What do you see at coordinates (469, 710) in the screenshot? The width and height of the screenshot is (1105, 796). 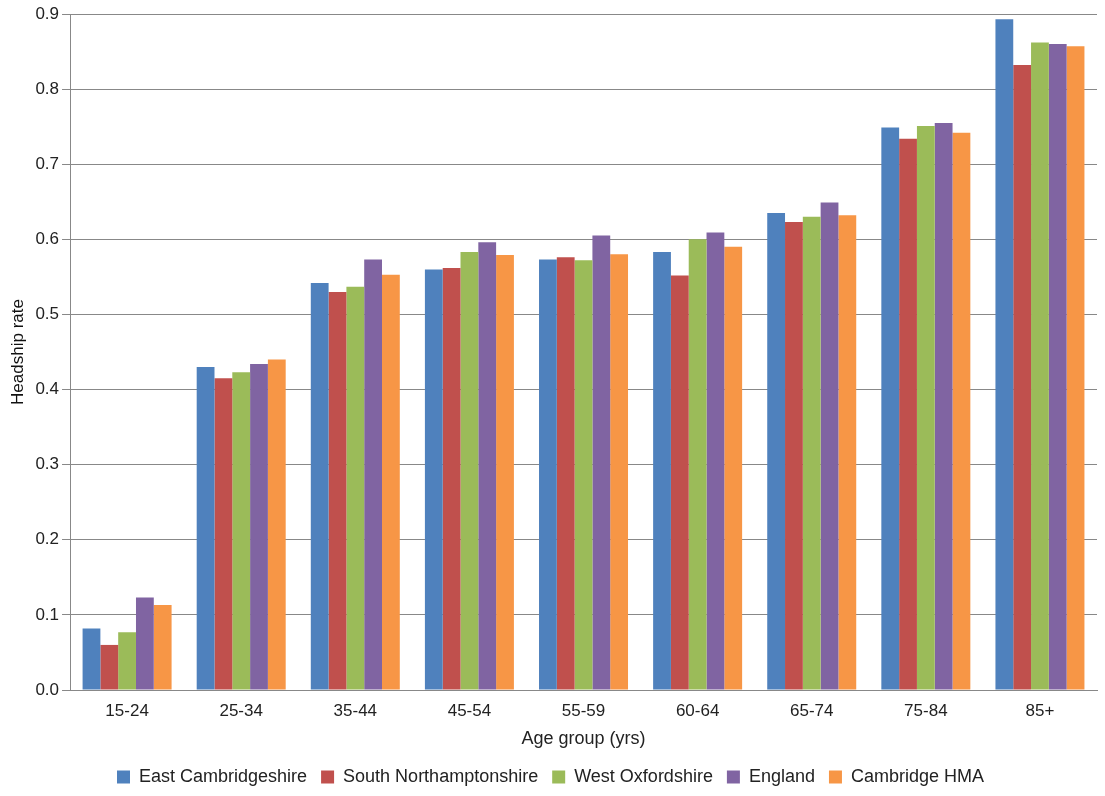 I see `x-tick-label: 45-54` at bounding box center [469, 710].